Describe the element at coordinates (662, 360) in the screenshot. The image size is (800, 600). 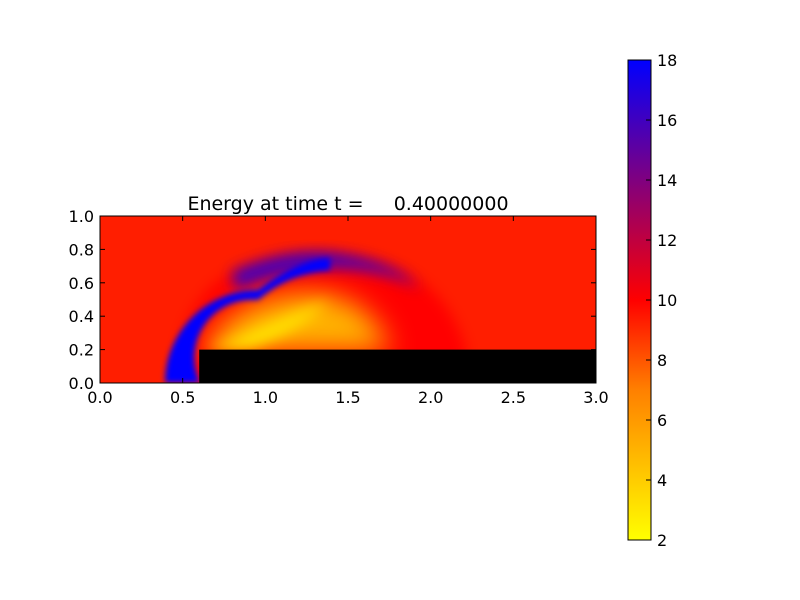
I see `colorbar-tick-label: 8` at that location.